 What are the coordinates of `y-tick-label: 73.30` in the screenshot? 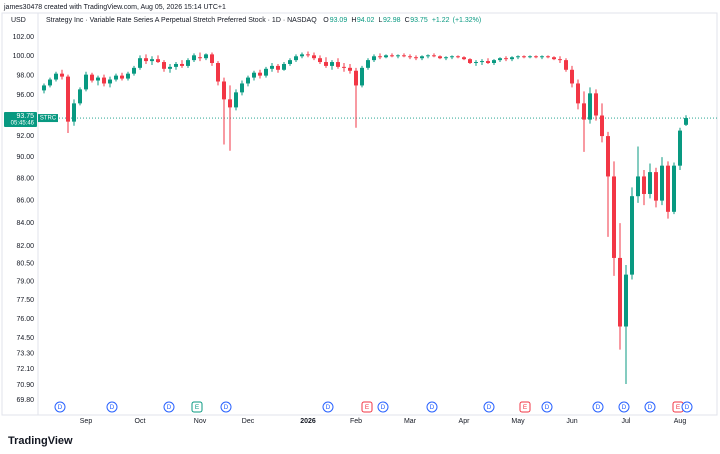 It's located at (25, 353).